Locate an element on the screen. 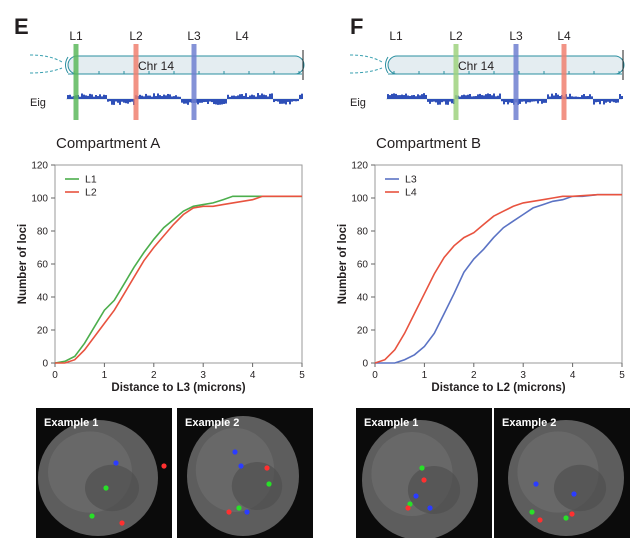 This screenshot has width=640, height=558. microscopy-example-2: Example 2 is located at coordinates (245, 473).